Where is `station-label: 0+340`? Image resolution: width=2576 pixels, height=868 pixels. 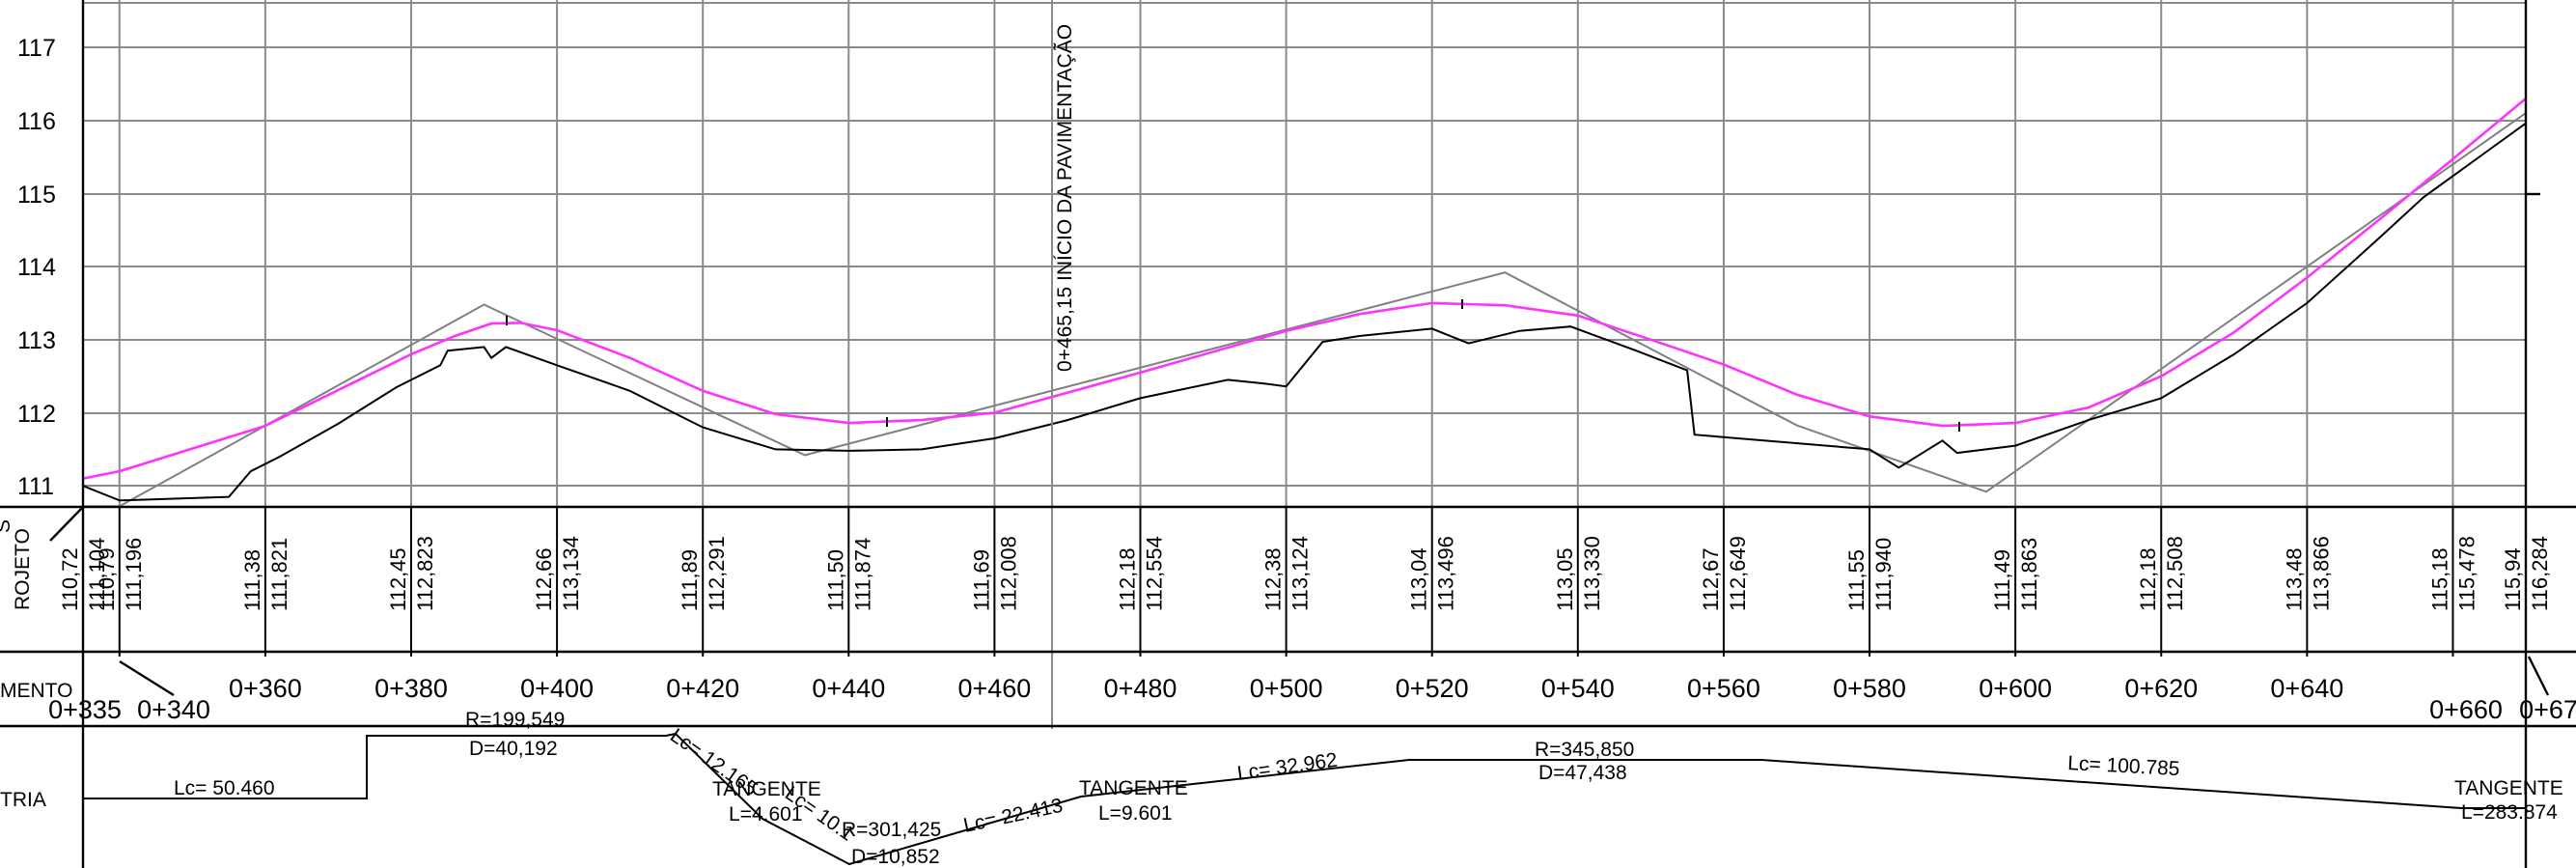
station-label: 0+340 is located at coordinates (173, 710).